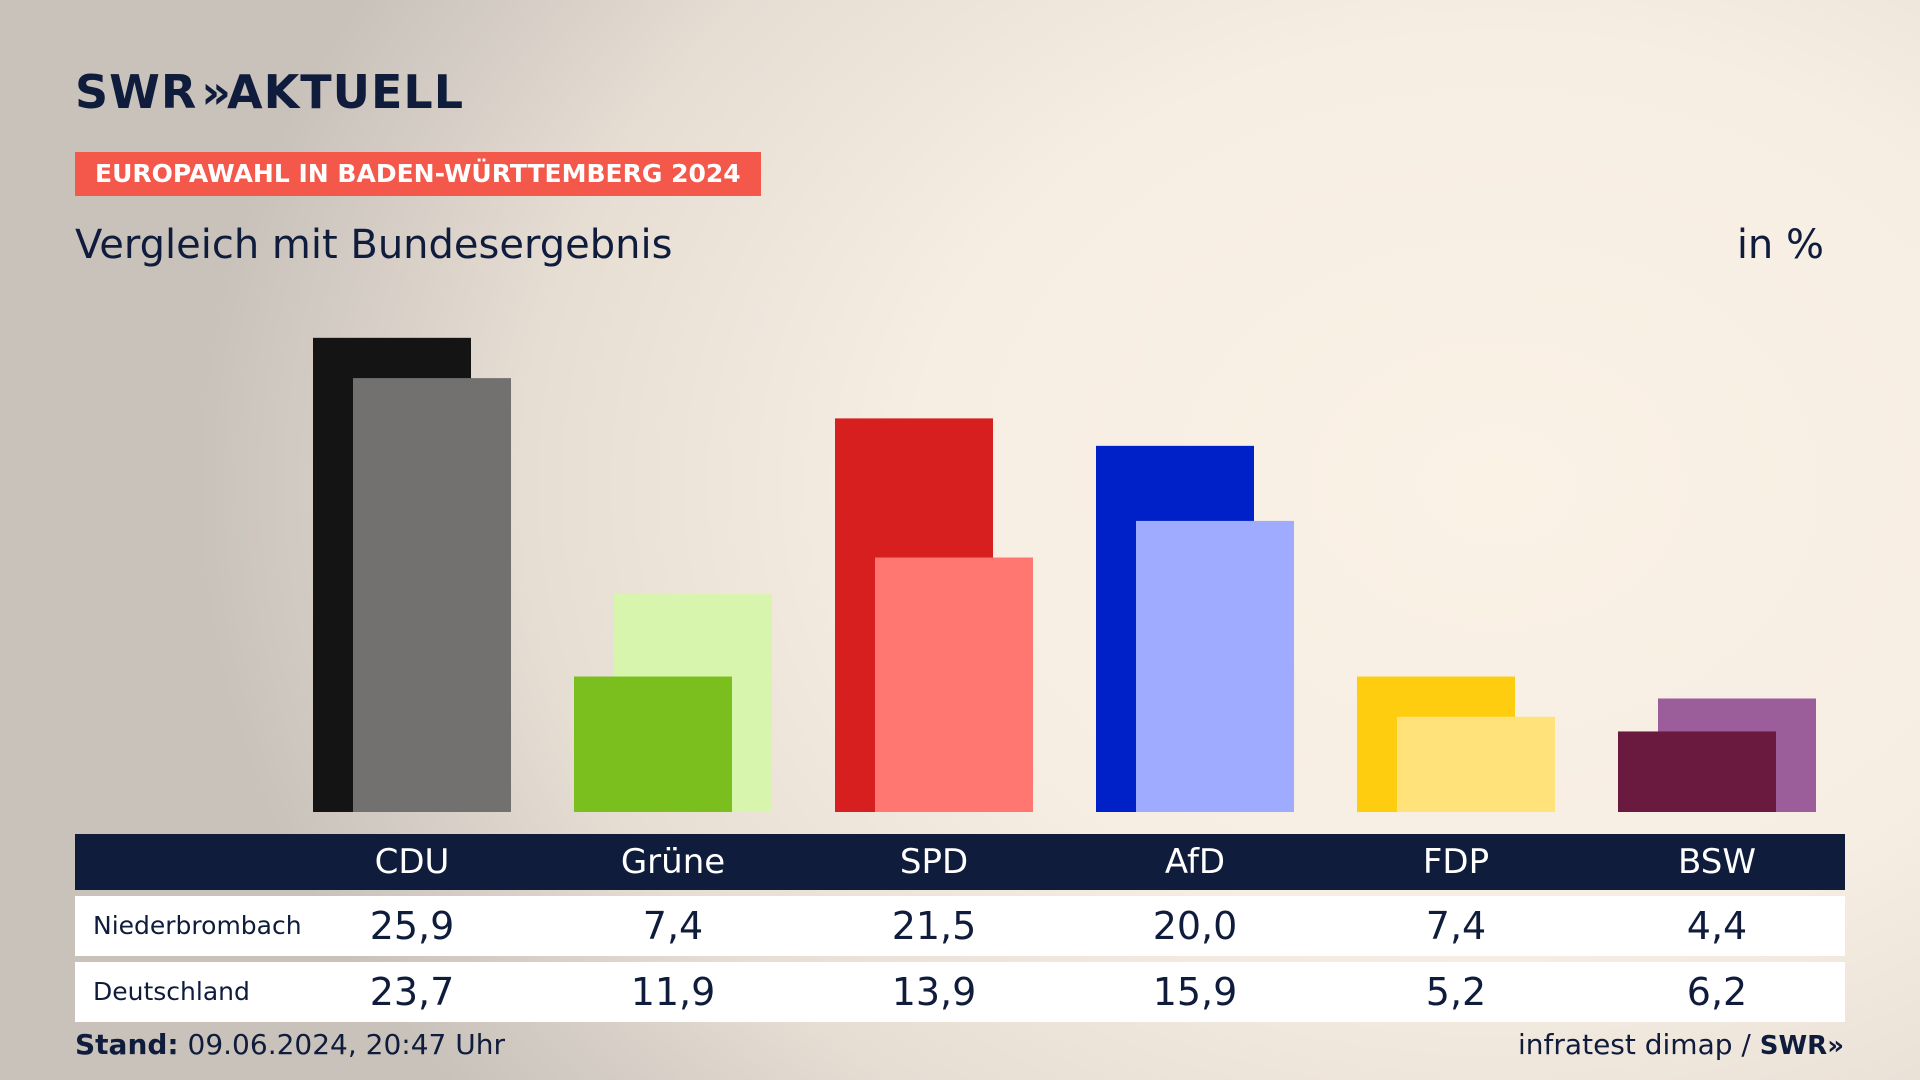 Image resolution: width=1920 pixels, height=1080 pixels. Describe the element at coordinates (934, 862) in the screenshot. I see `party-header-2: SPD` at that location.